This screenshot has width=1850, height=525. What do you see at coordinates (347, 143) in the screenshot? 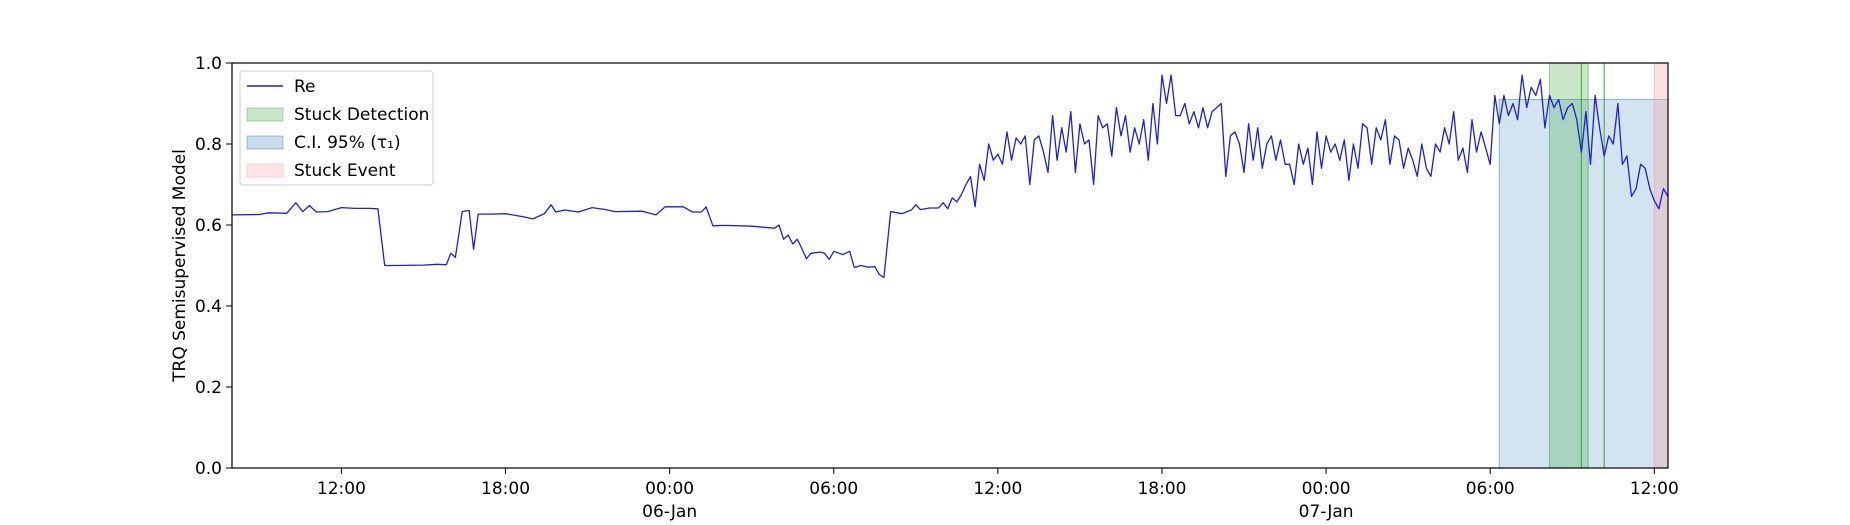
I see `legend-label-c-i-95: C.I. 95% (τ₁)` at bounding box center [347, 143].